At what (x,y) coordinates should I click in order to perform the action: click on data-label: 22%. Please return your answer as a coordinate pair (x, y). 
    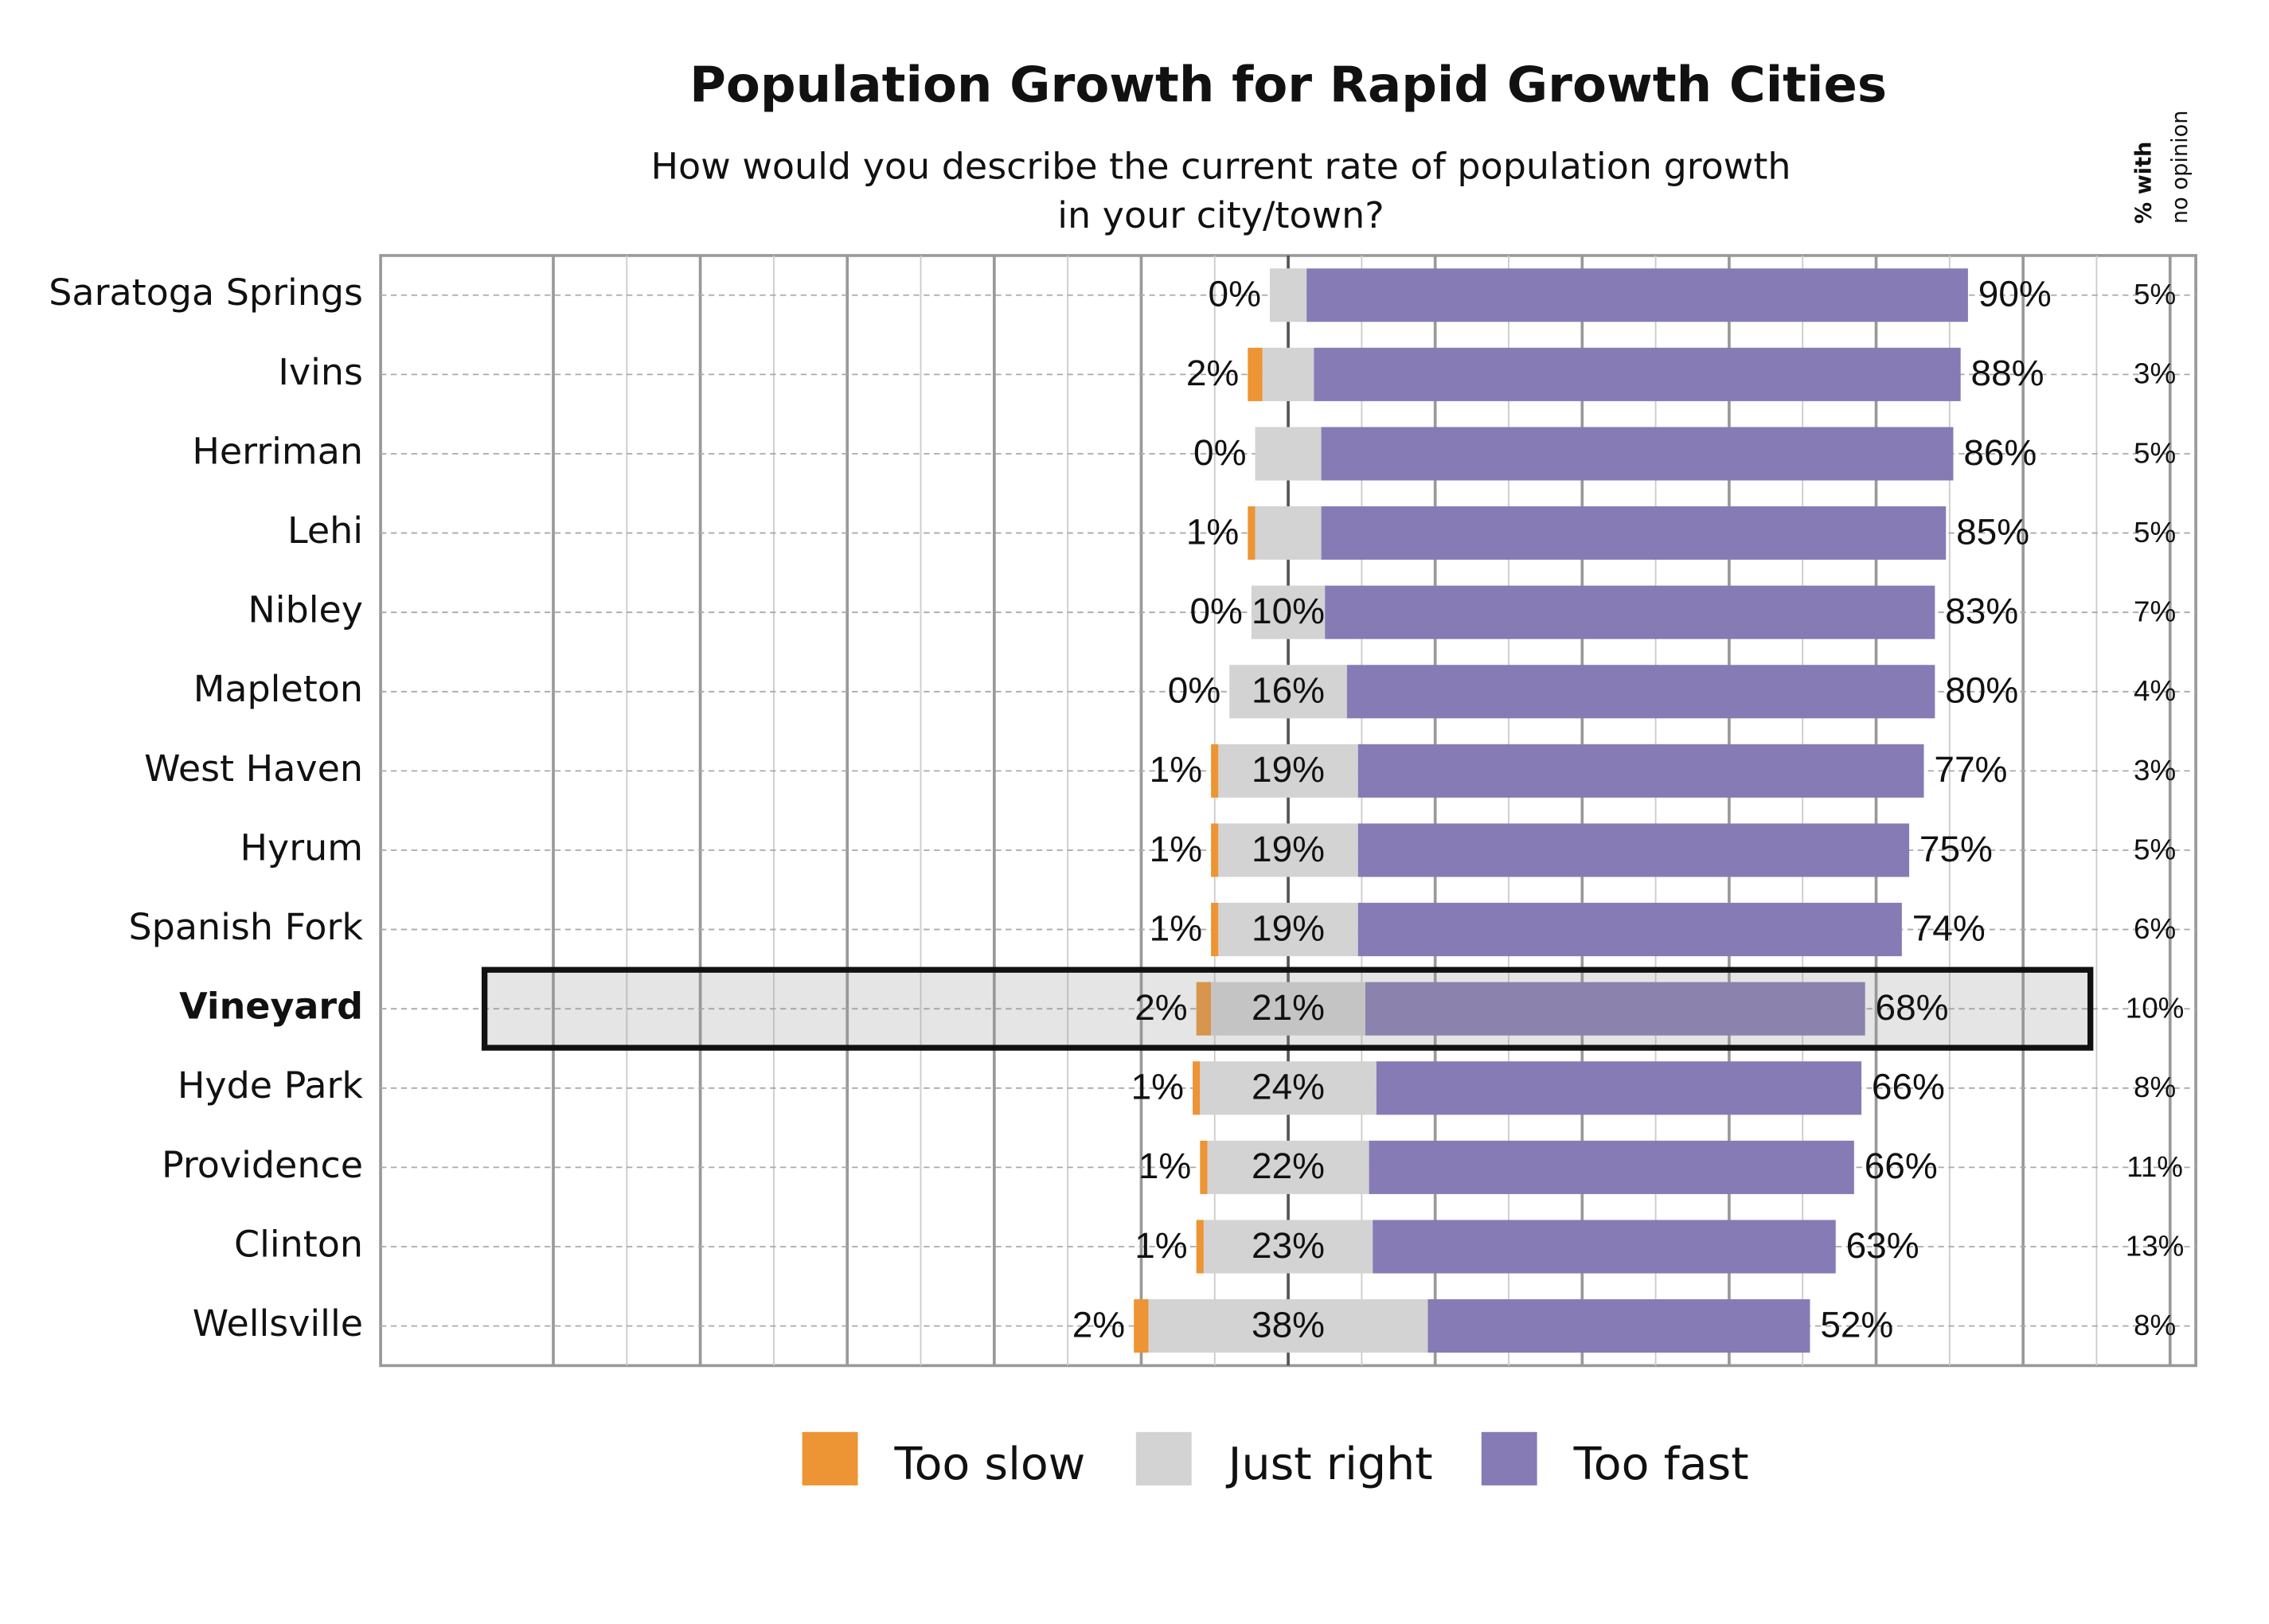
    Looking at the image, I should click on (1288, 1166).